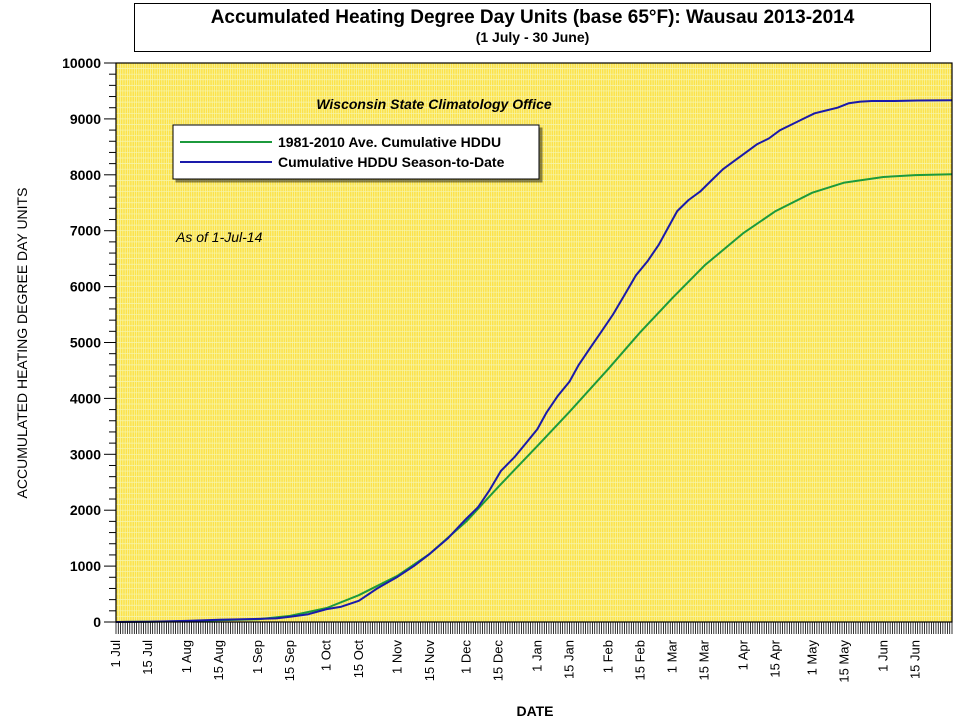 The height and width of the screenshot is (720, 973). Describe the element at coordinates (704, 659) in the screenshot. I see `x-tick-label: 15 Mar` at that location.